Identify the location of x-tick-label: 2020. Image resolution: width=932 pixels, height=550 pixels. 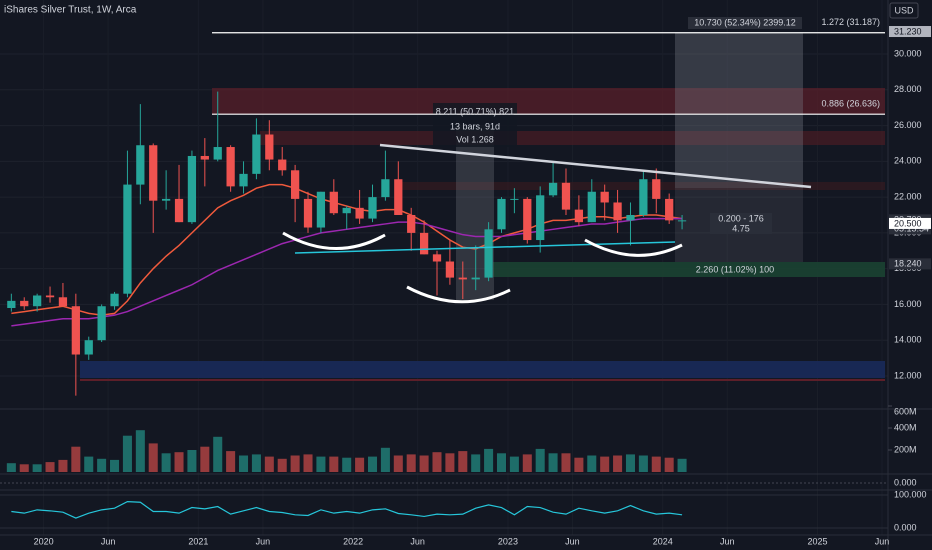
(44, 541).